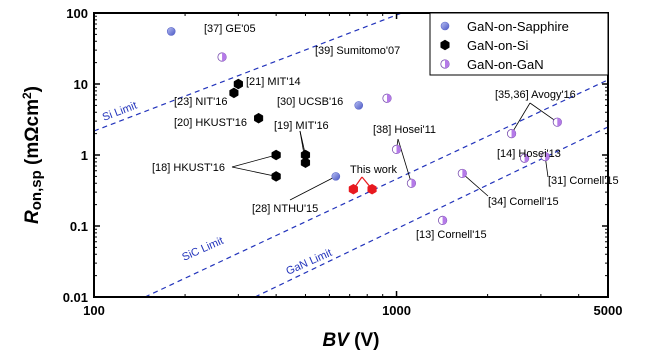  Describe the element at coordinates (404, 130) in the screenshot. I see `data-label: [38] Hosei'11` at that location.